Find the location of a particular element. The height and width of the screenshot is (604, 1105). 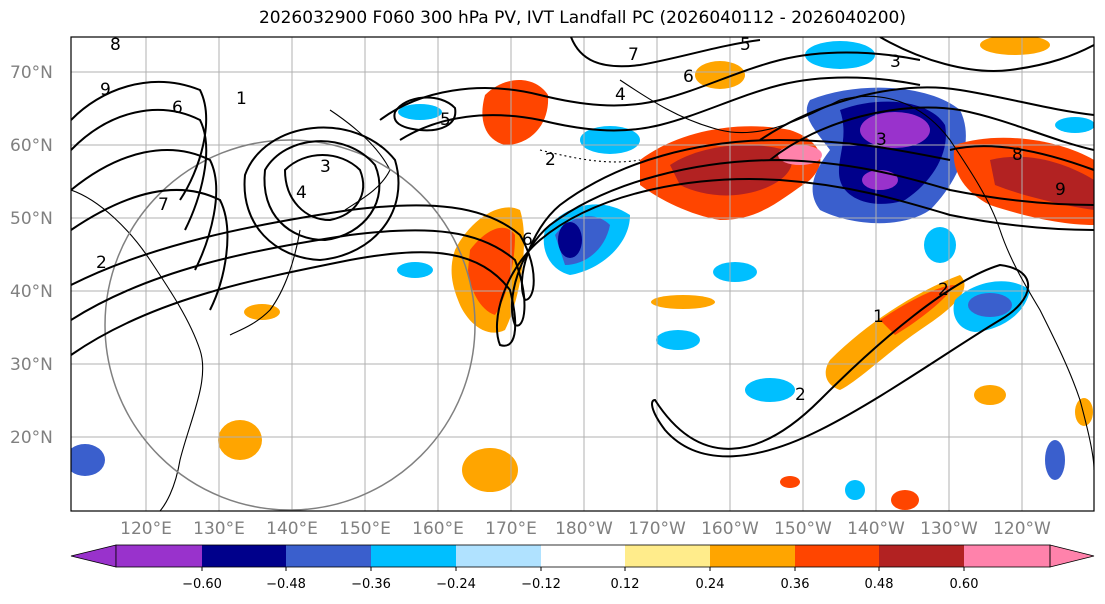

coastline-alaska is located at coordinates (810, 155).